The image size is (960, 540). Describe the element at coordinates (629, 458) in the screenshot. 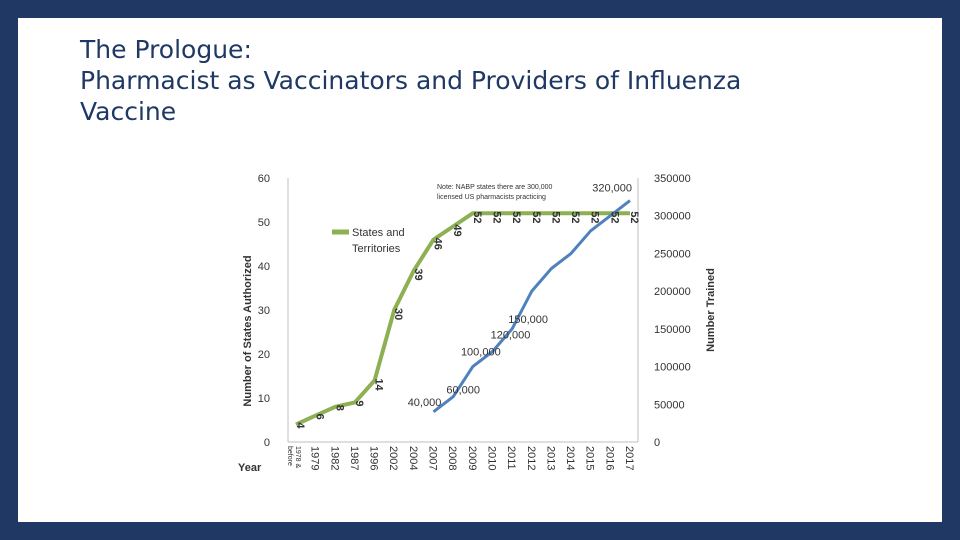

I see `x-tick-label: 2017` at that location.